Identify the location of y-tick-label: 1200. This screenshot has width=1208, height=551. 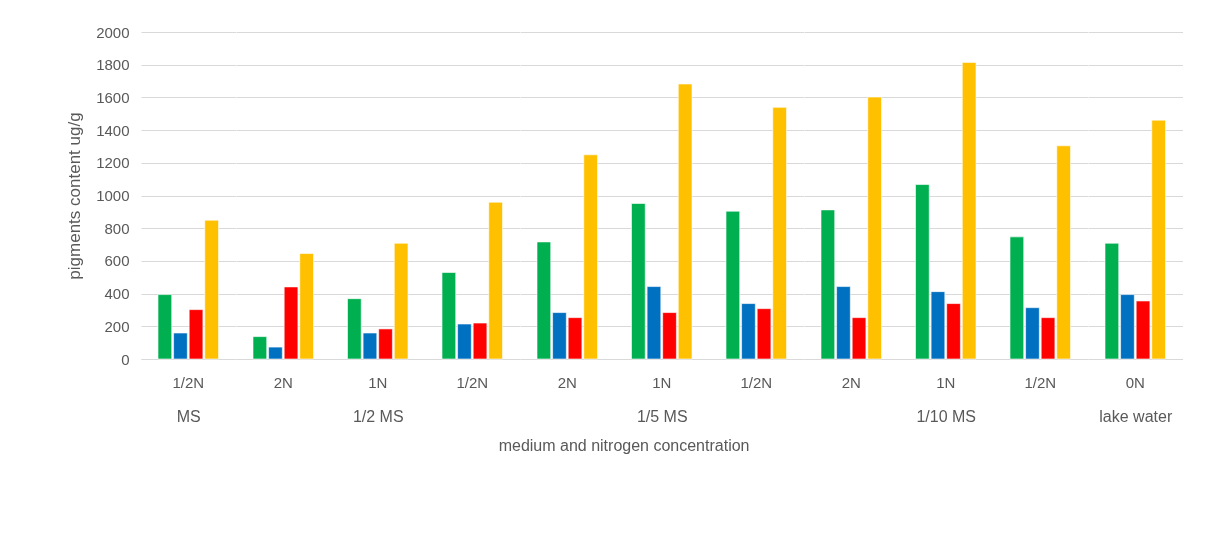
(113, 163).